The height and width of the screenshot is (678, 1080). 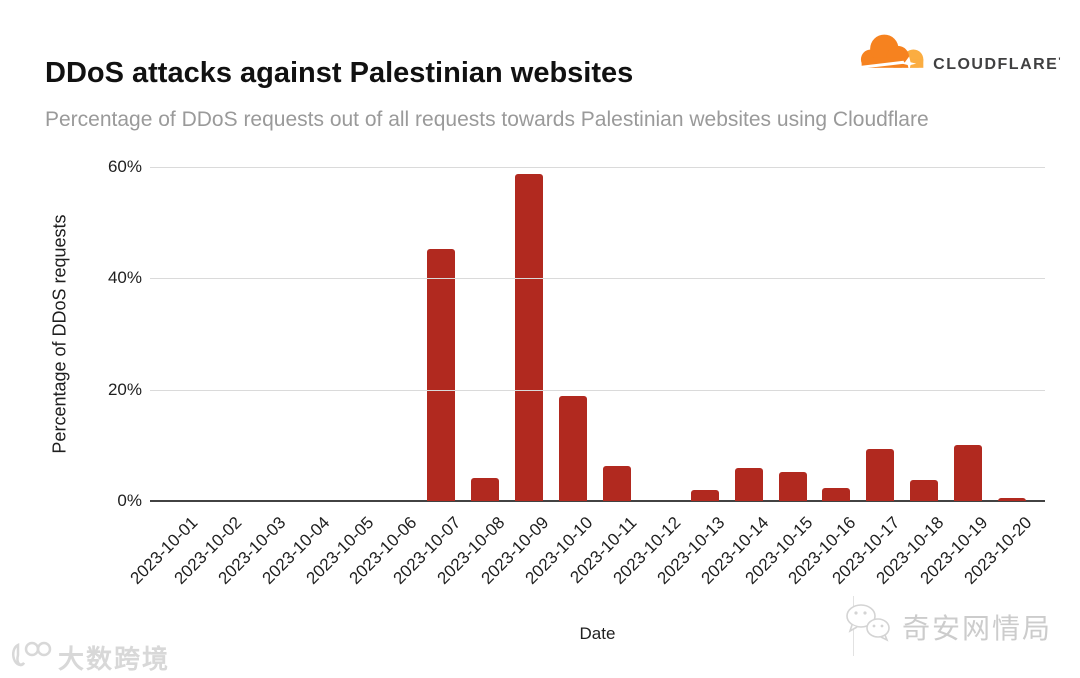 What do you see at coordinates (124, 166) in the screenshot?
I see `y-tick-60%: 60%` at bounding box center [124, 166].